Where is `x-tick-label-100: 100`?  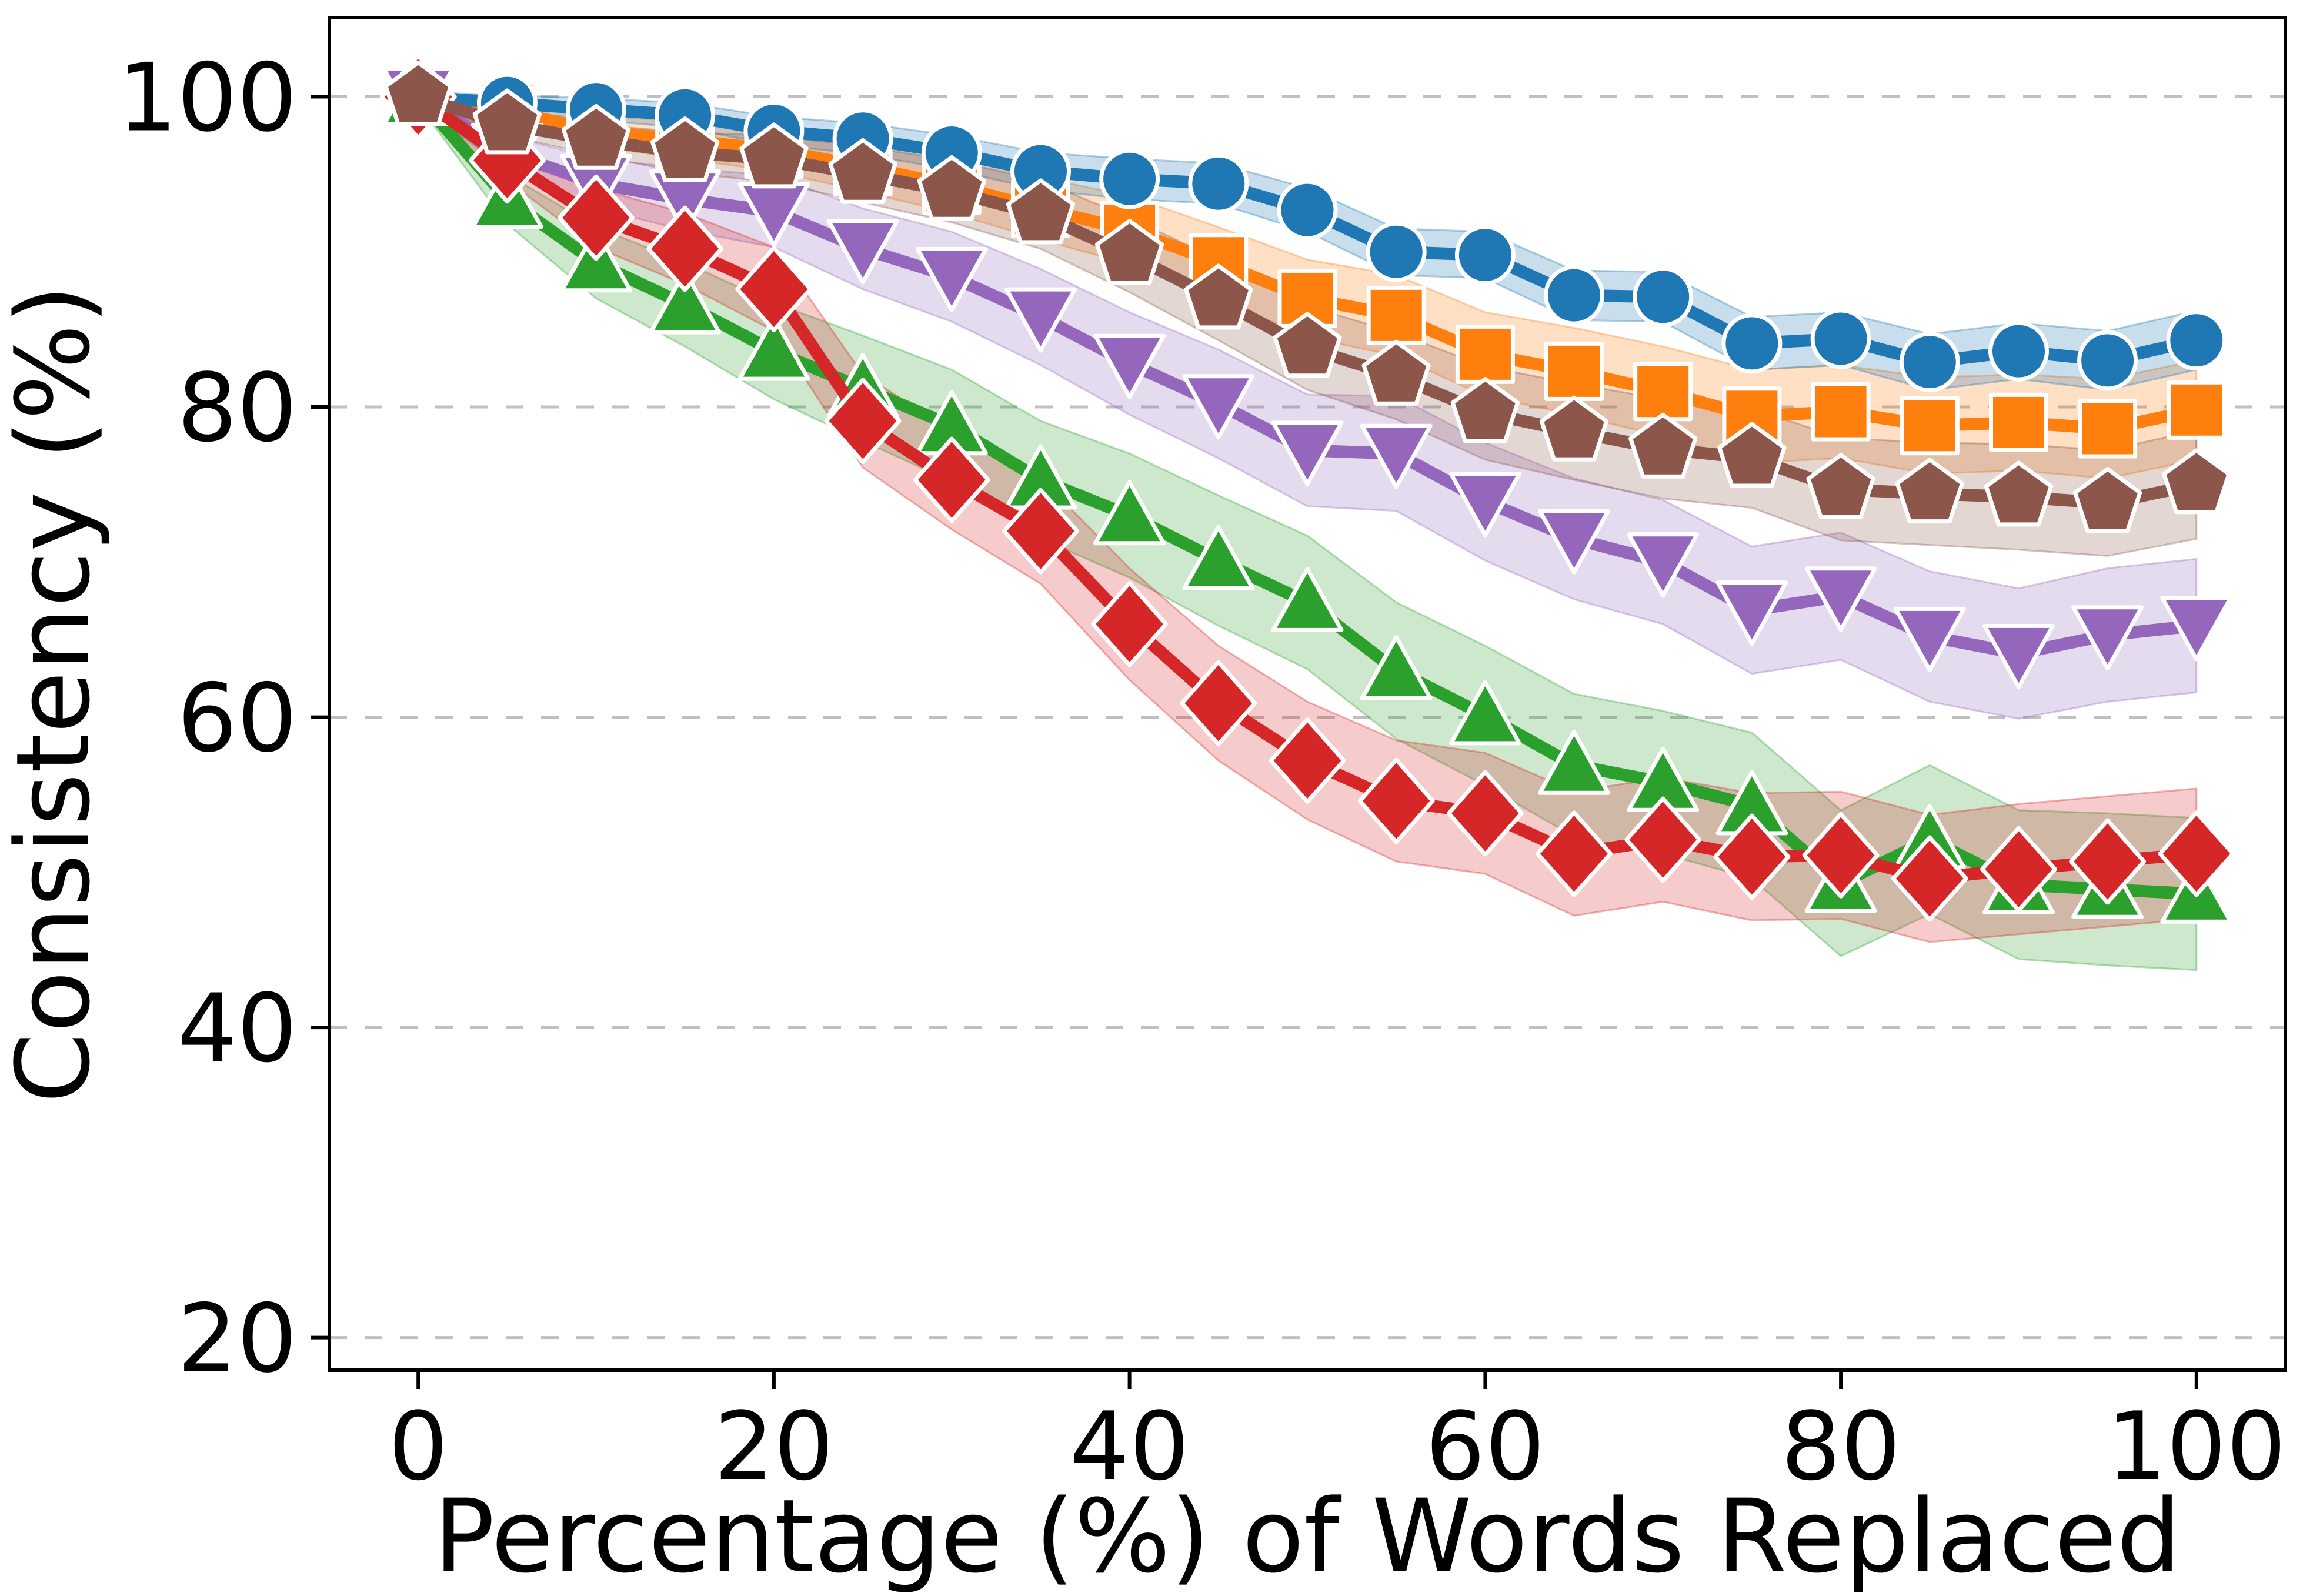 x-tick-label-100: 100 is located at coordinates (2196, 1446).